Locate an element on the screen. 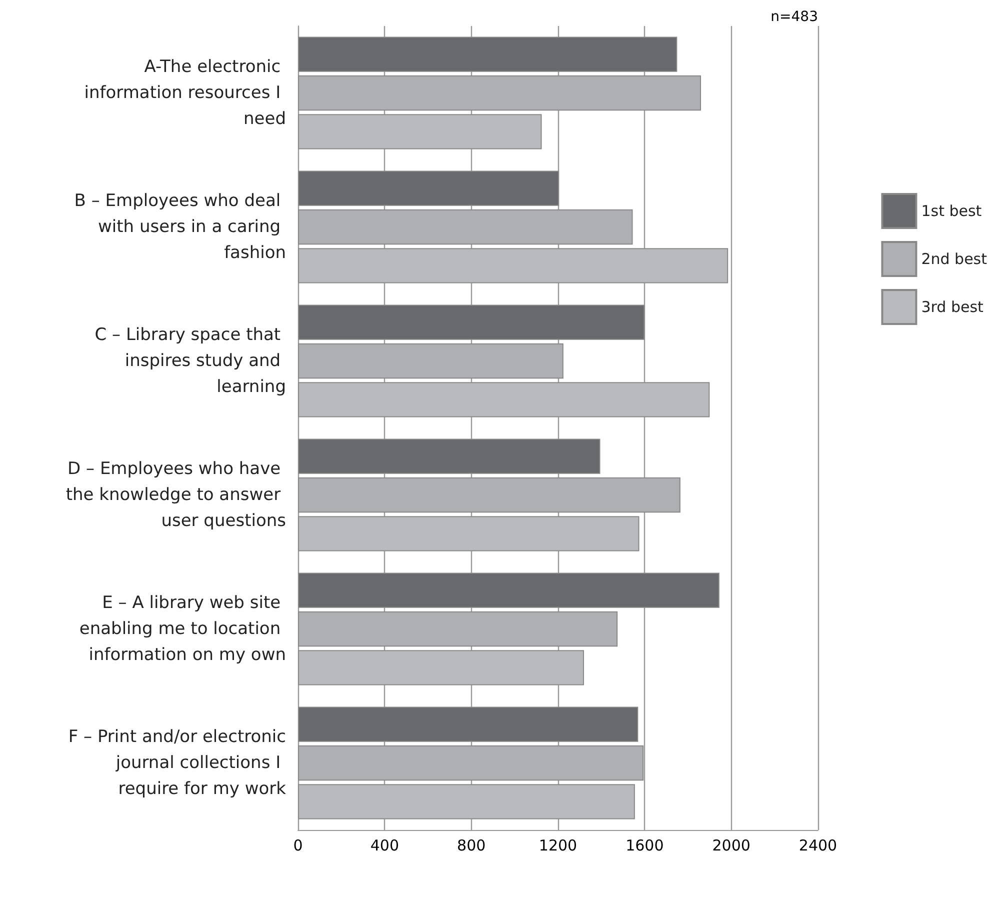 This screenshot has width=1000, height=897. x-tick-label: 800 is located at coordinates (471, 845).